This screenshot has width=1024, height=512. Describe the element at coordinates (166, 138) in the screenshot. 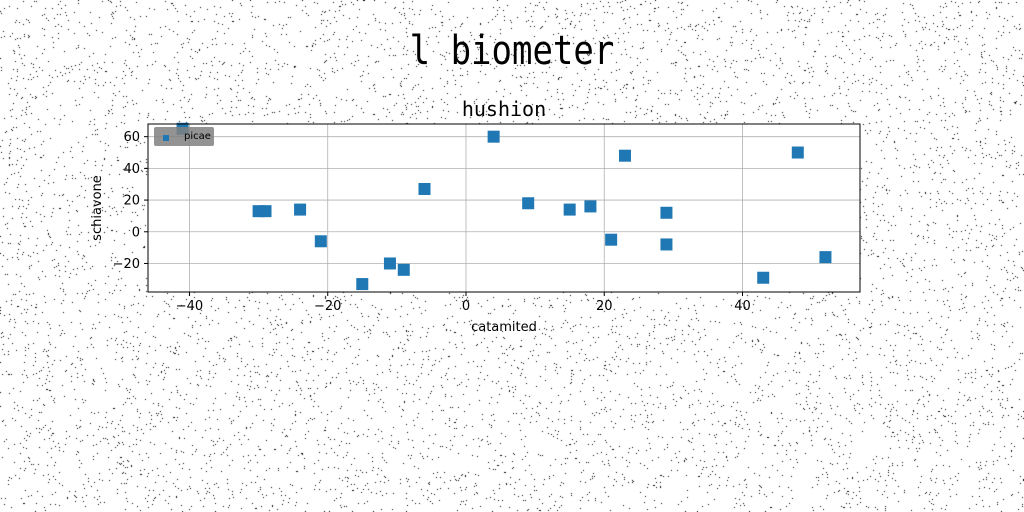

I see `legend-marker-picae` at that location.